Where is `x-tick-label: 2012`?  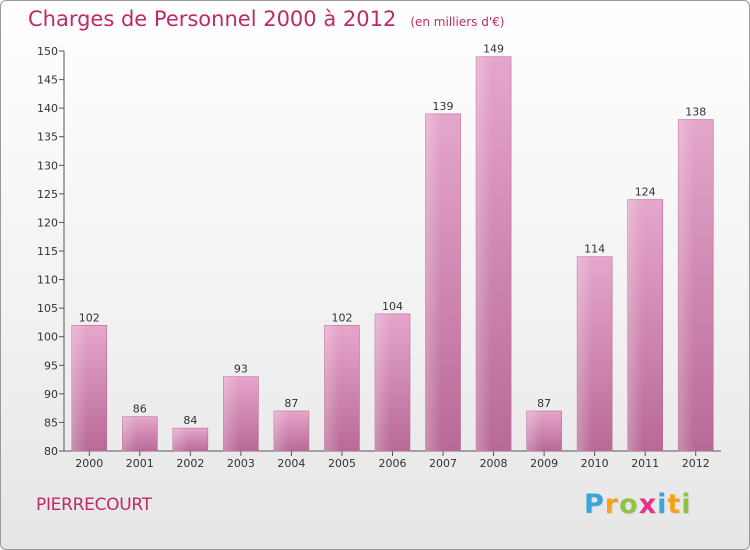 x-tick-label: 2012 is located at coordinates (696, 463).